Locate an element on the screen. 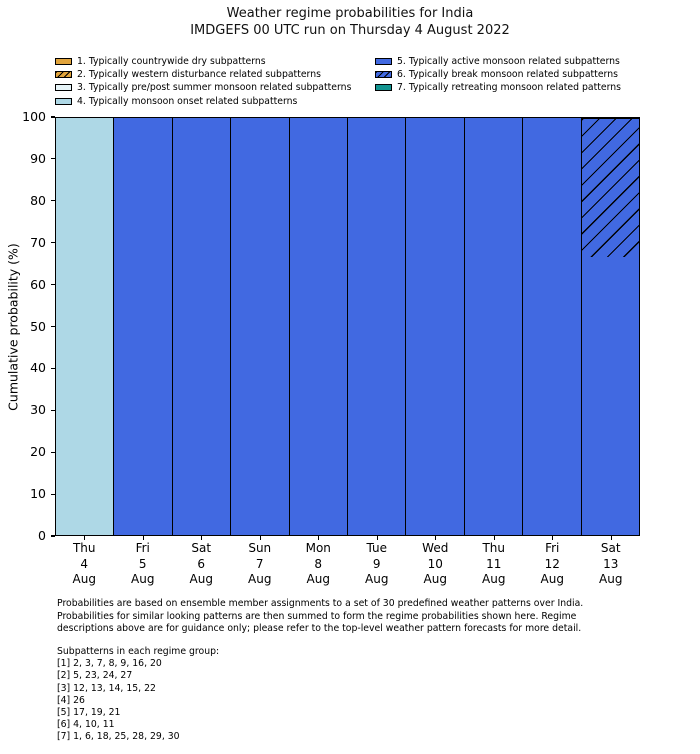  x-tick-label-line: 5 is located at coordinates (142, 563).